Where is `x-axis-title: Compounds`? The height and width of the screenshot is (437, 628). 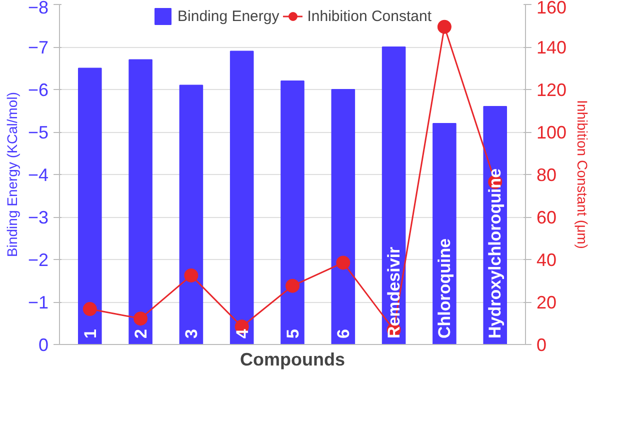
x-axis-title: Compounds is located at coordinates (293, 360).